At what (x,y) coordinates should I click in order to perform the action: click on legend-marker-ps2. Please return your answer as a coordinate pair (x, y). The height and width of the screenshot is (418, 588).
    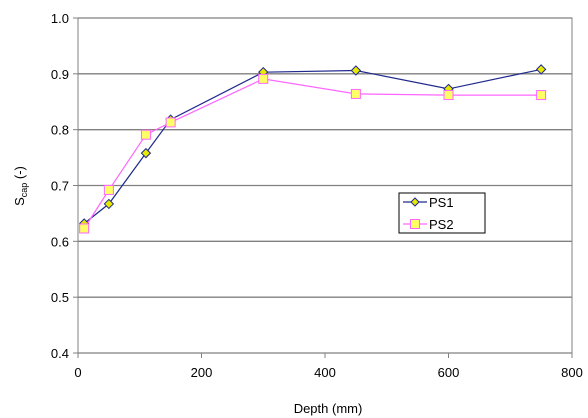
    Looking at the image, I should click on (415, 224).